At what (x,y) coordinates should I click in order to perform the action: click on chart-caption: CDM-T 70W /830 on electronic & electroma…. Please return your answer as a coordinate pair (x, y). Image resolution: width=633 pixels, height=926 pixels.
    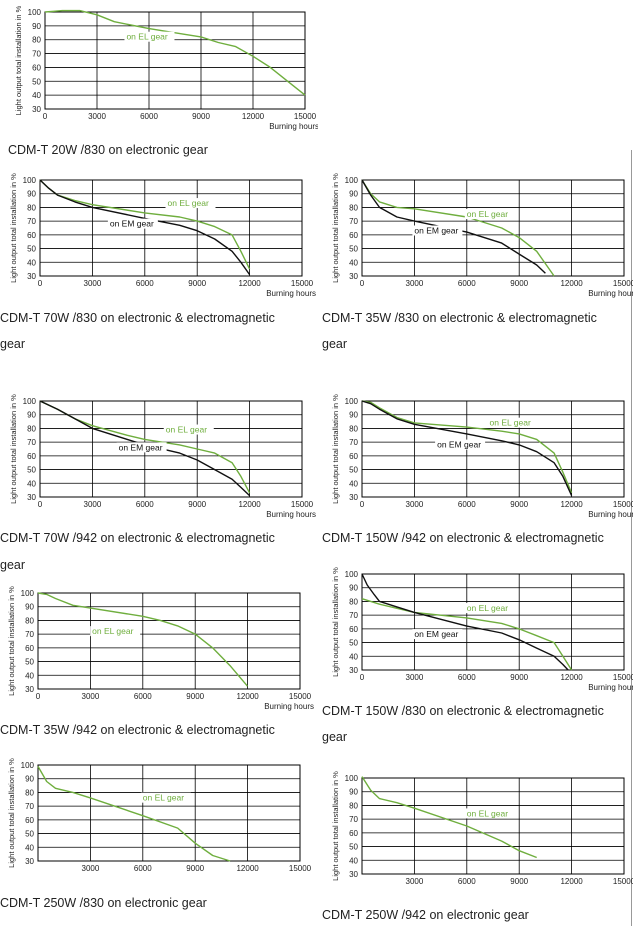
    Looking at the image, I should click on (137, 318).